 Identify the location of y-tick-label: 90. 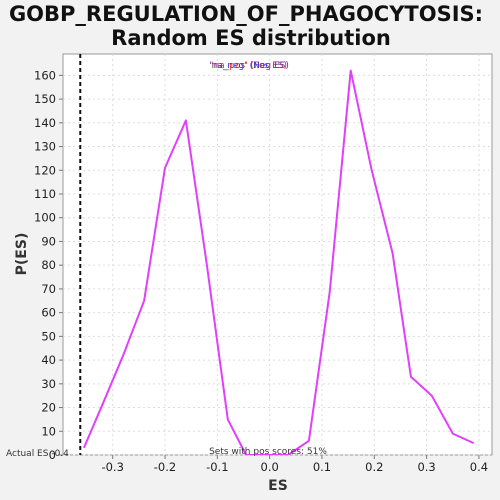
(48, 241).